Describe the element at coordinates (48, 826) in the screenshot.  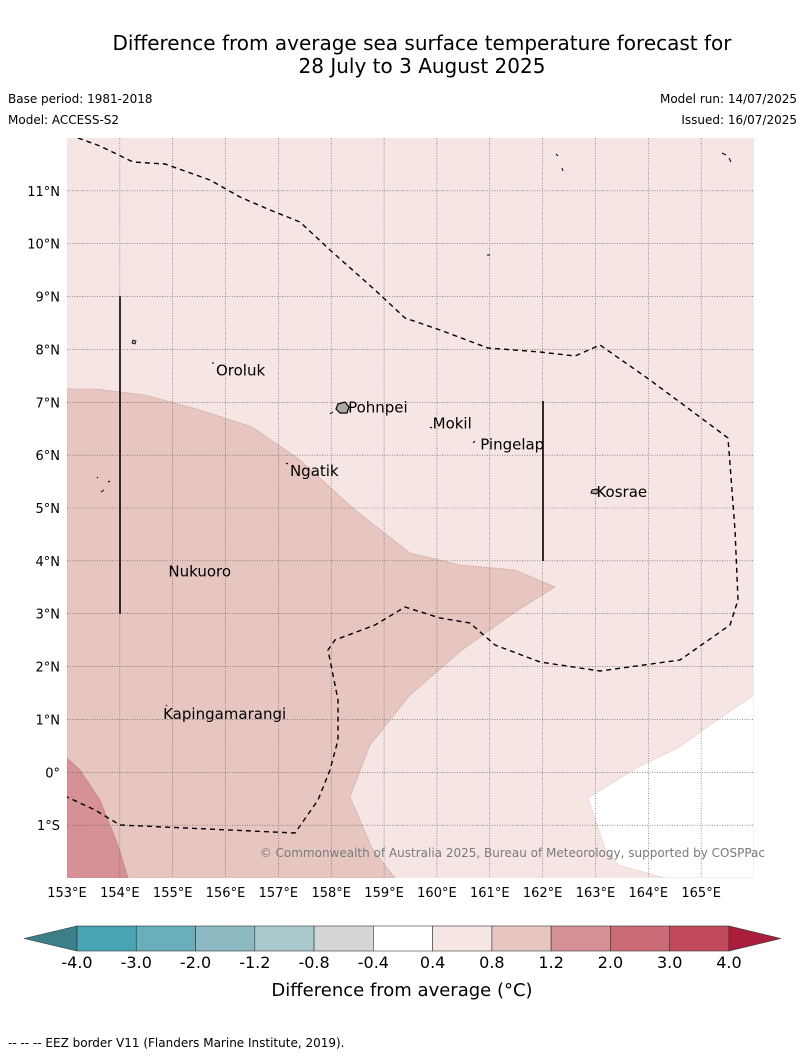
I see `latitude-label: 1°S` at that location.